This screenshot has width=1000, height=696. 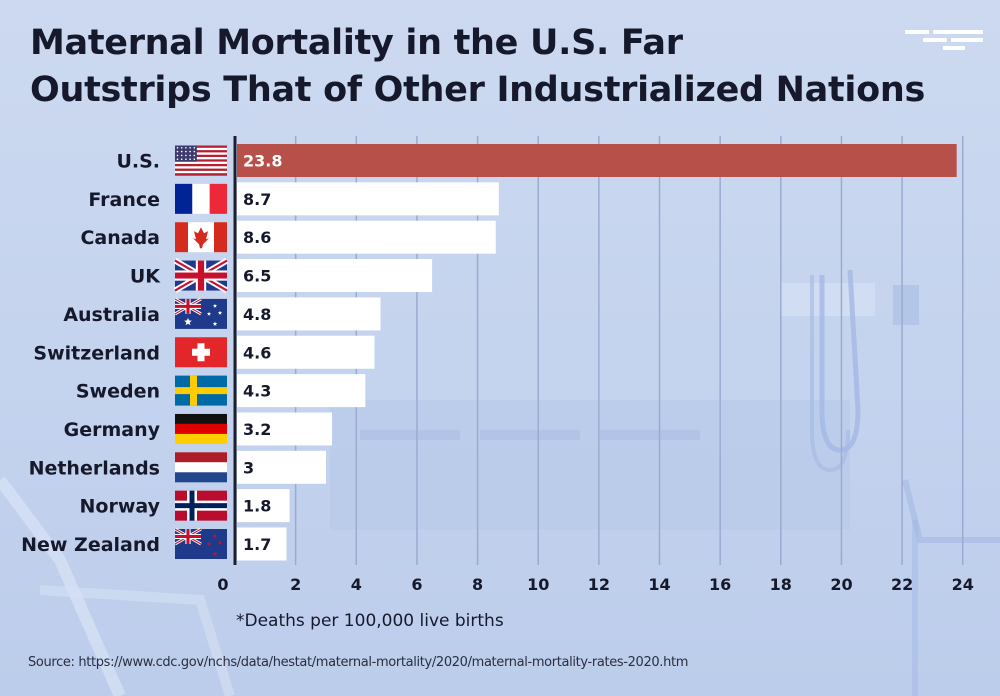 I want to click on value-label: 8.7, so click(x=257, y=199).